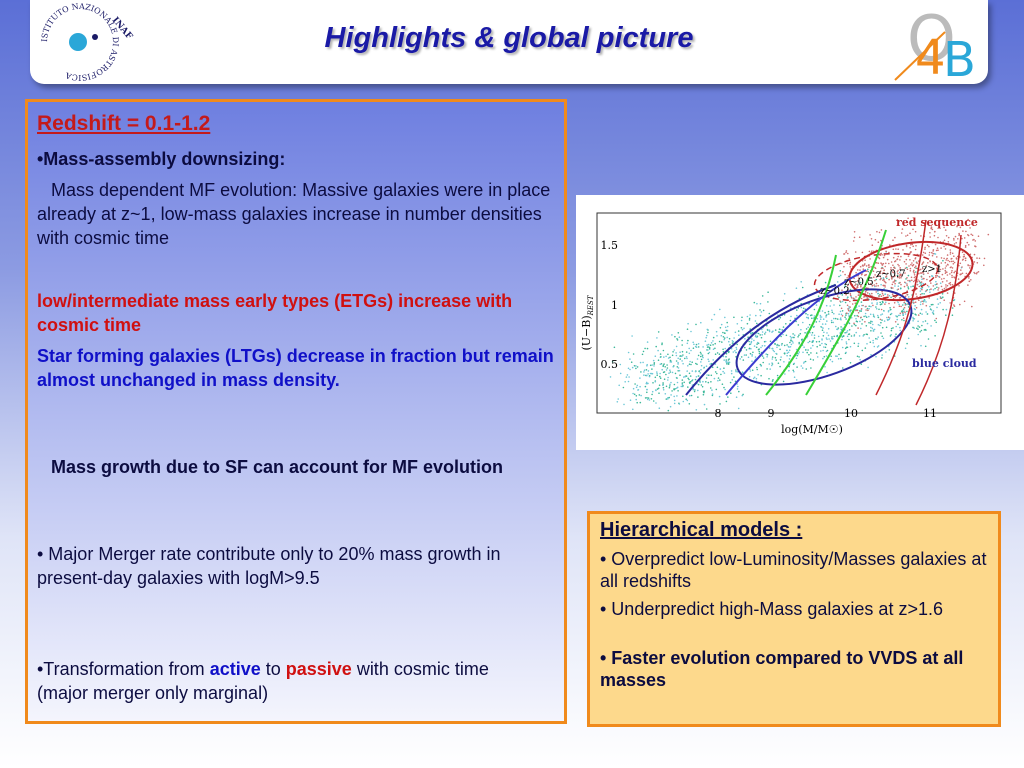 The width and height of the screenshot is (1024, 768). I want to click on y-label: (U−B)REST, so click(587, 322).